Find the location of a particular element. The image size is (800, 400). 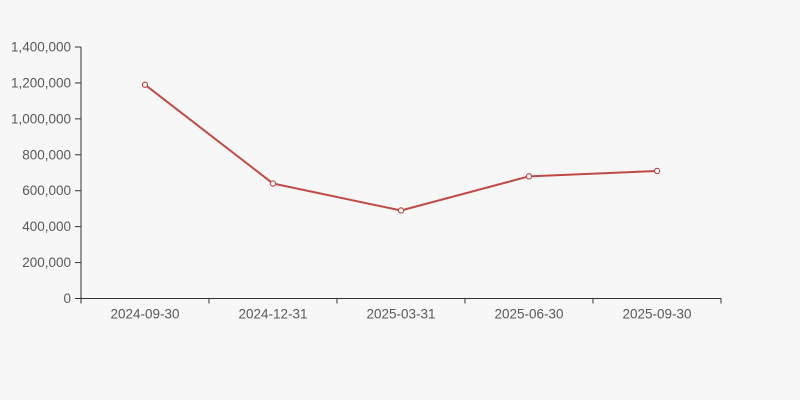

x-axis-tick-label: 2024-09-30 is located at coordinates (144, 314).